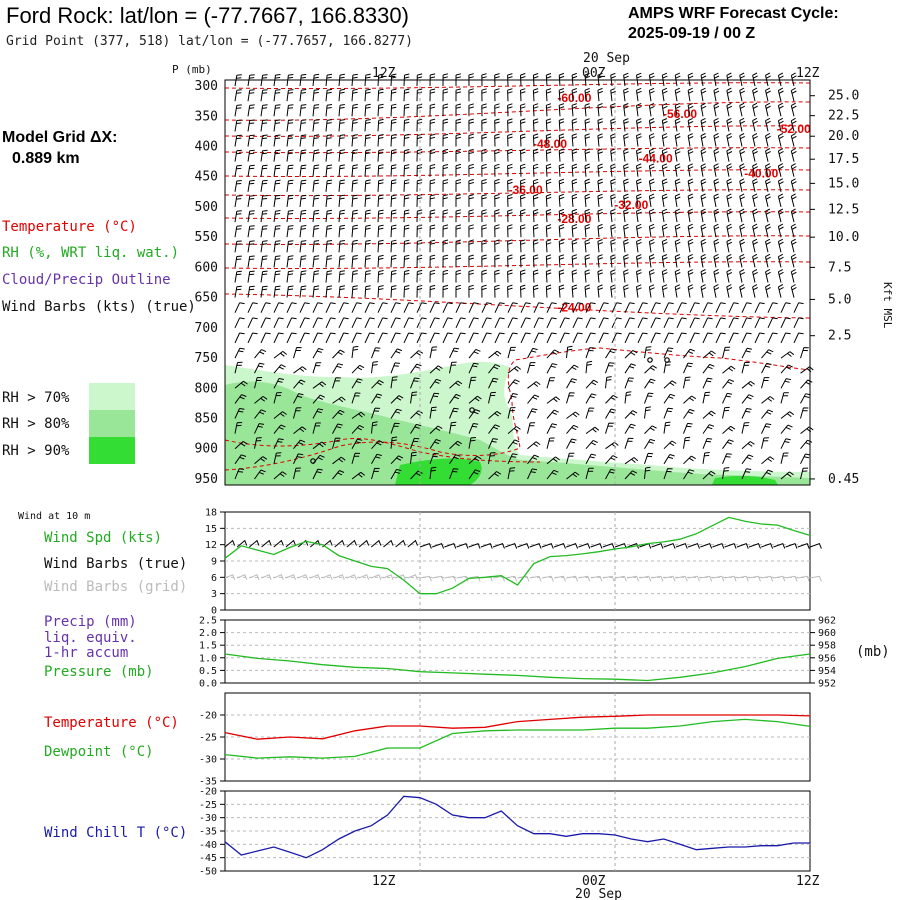  What do you see at coordinates (517, 667) in the screenshot?
I see `pressure-series` at bounding box center [517, 667].